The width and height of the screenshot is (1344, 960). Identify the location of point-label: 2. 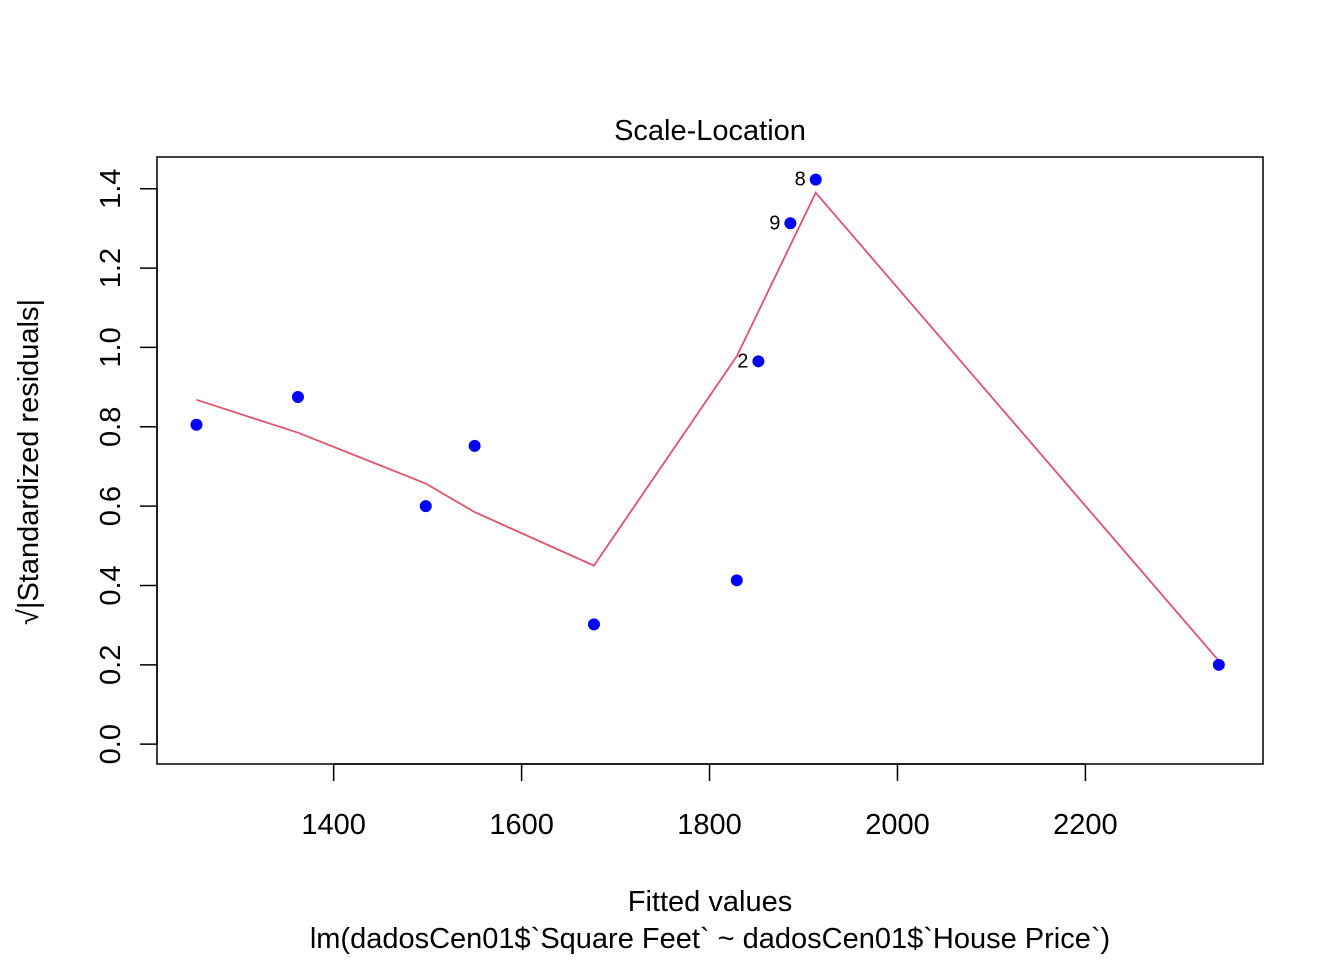
(742, 361).